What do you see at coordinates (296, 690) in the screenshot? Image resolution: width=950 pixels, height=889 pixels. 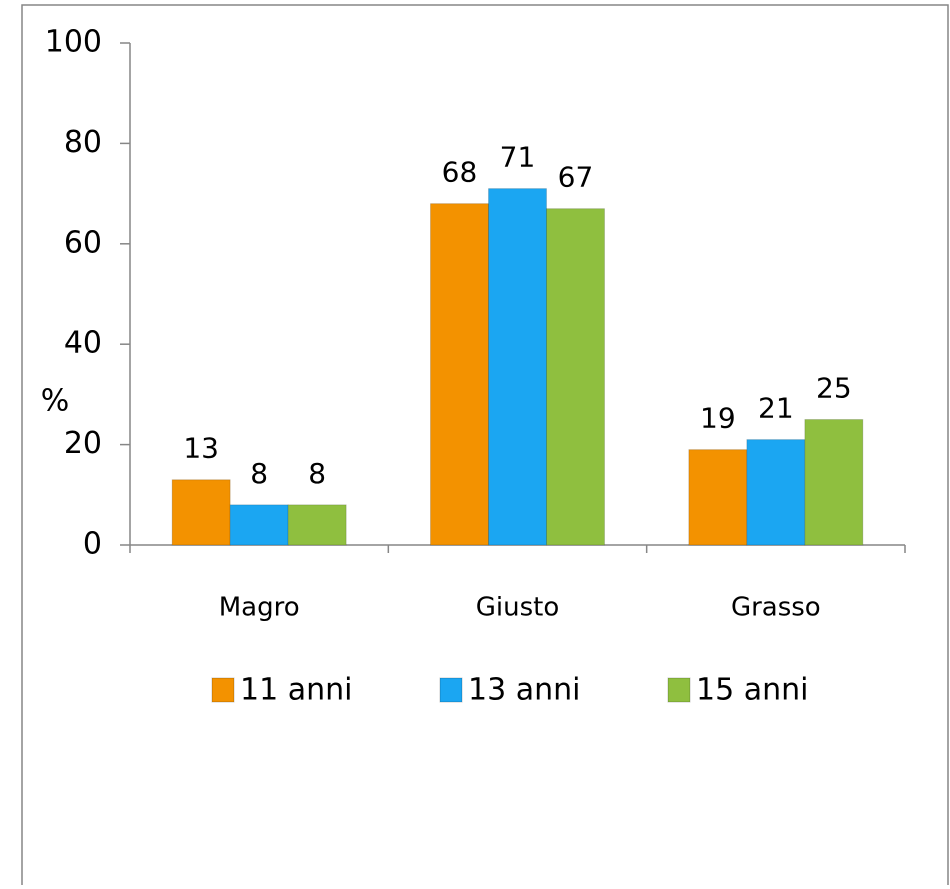 I see `legend-label: 11 anni` at bounding box center [296, 690].